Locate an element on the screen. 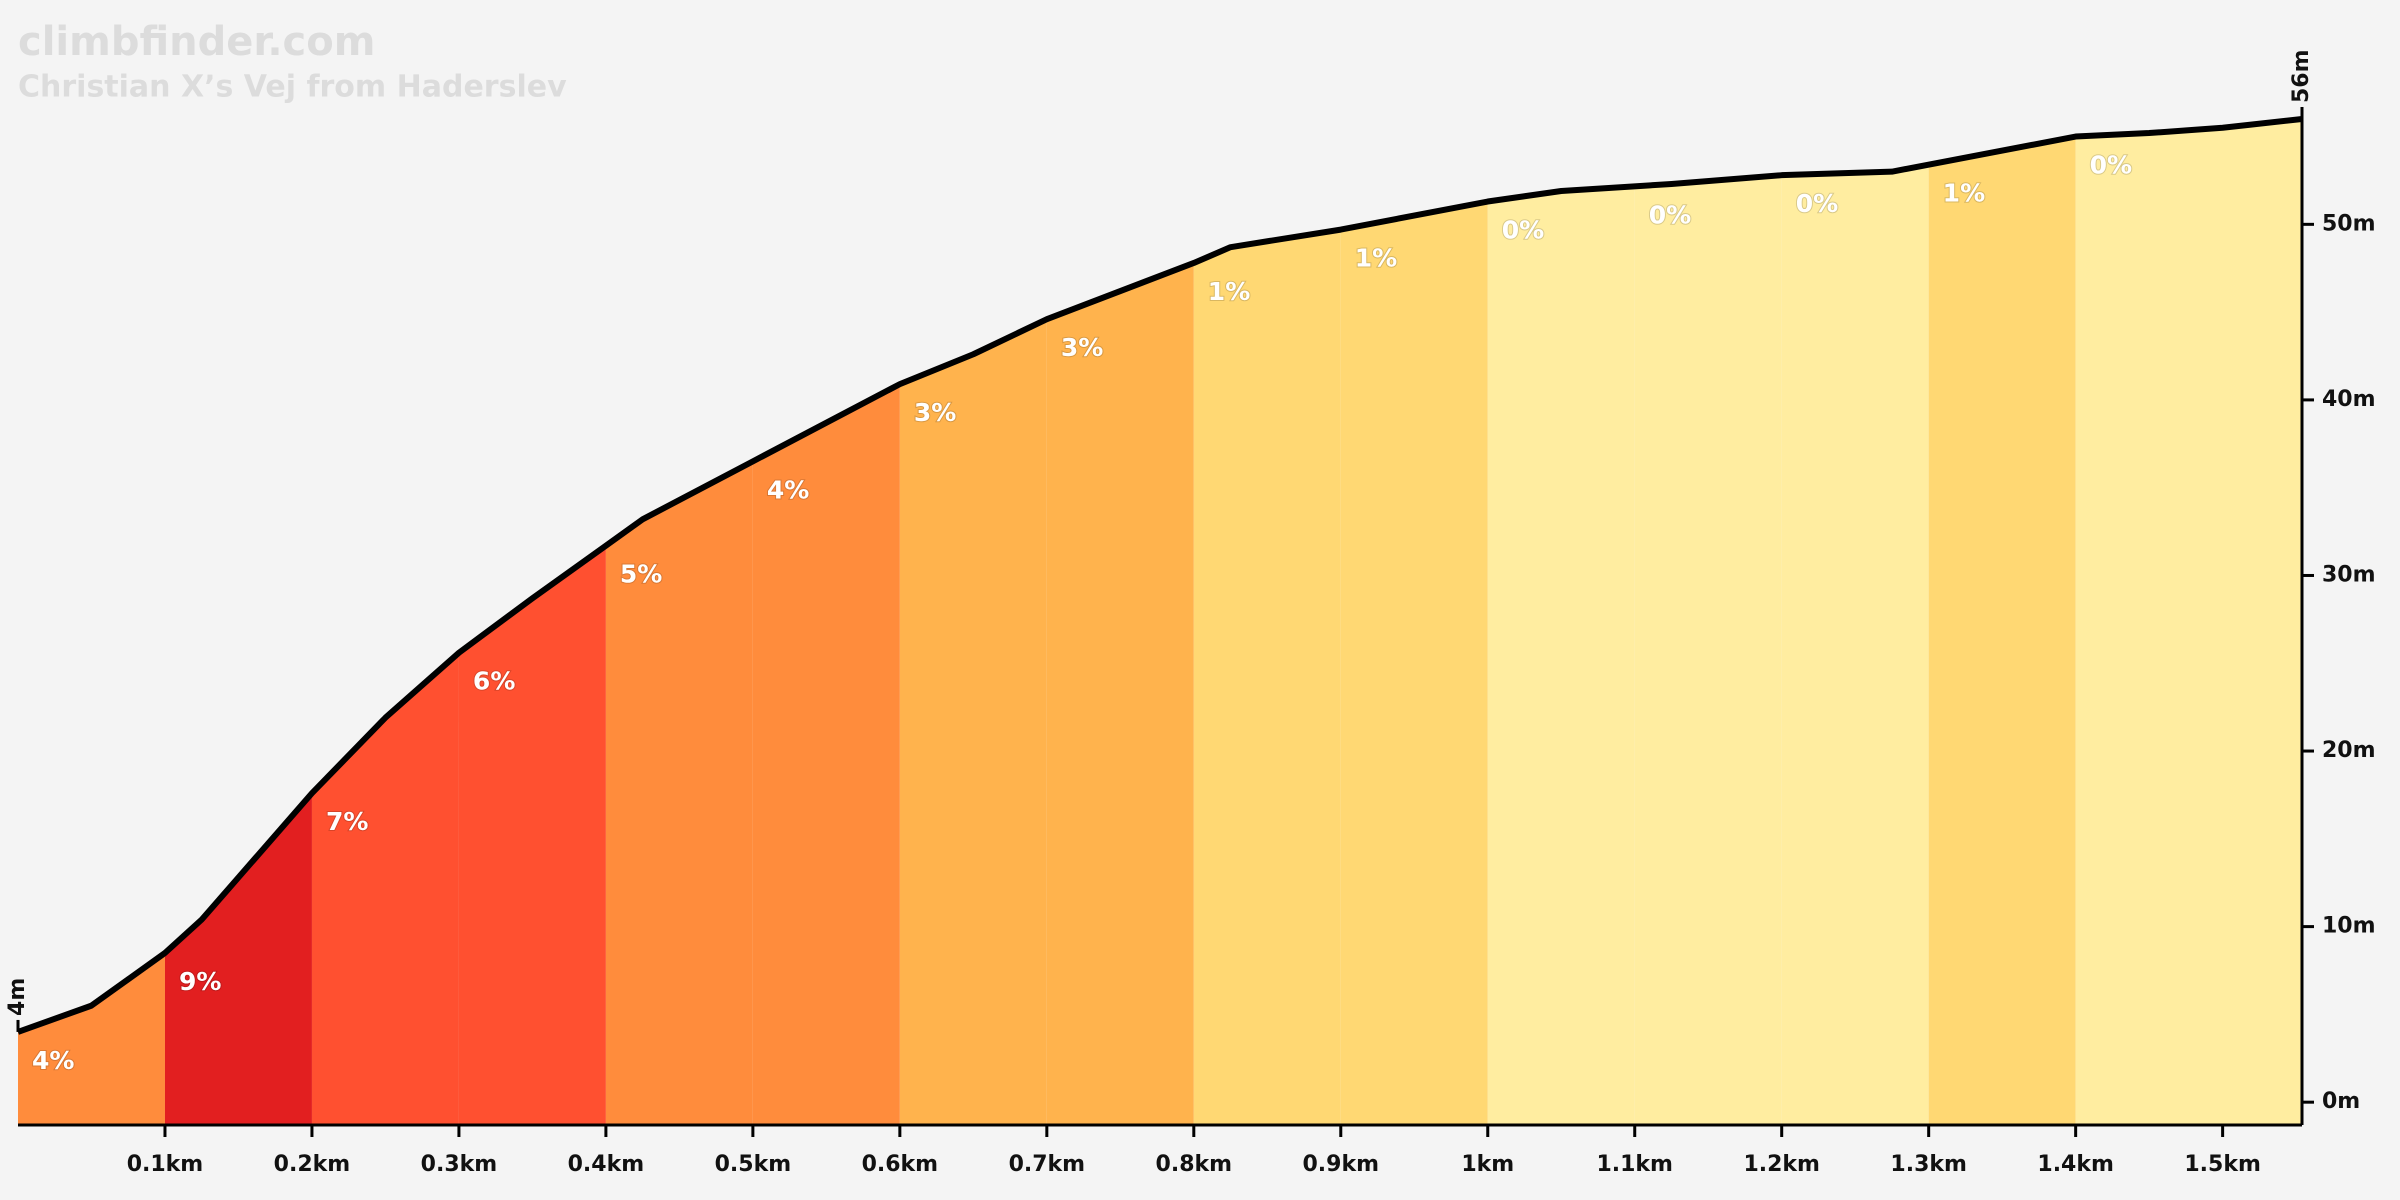  x-tick-label: 0.7km is located at coordinates (1047, 1164).